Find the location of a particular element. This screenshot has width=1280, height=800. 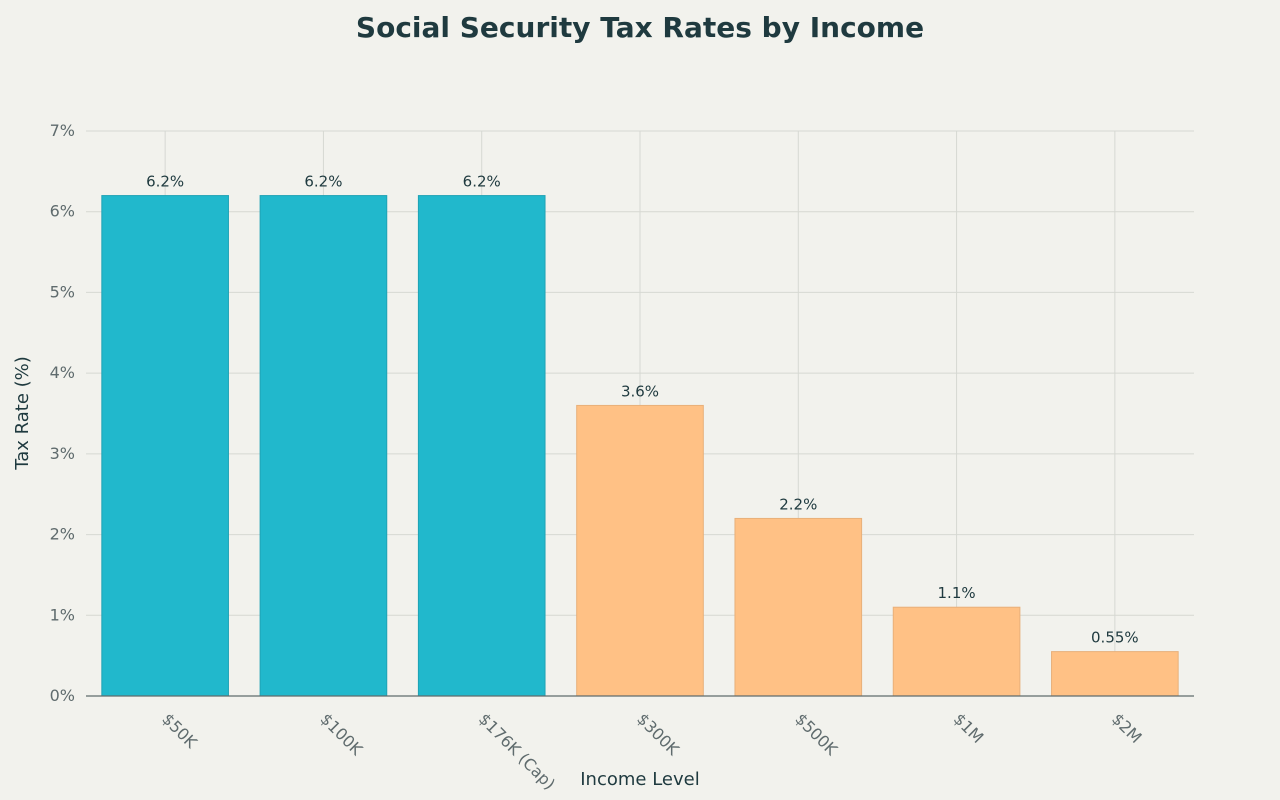

y-tick-label: 6% is located at coordinates (62, 211).